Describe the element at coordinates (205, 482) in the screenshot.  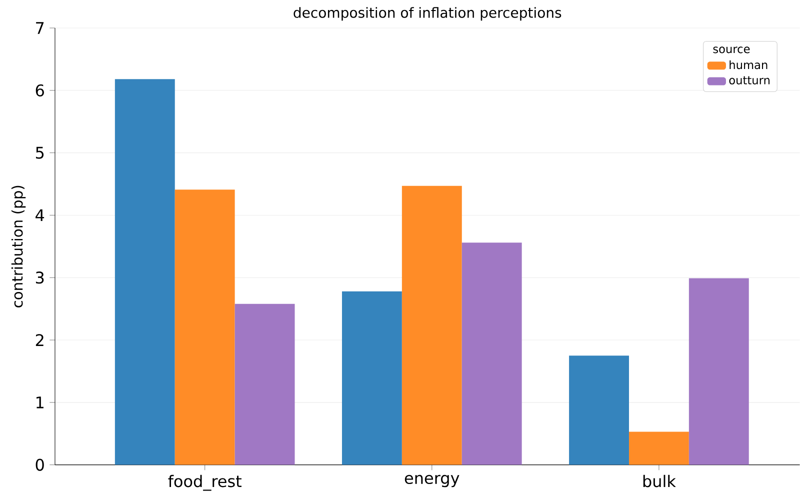
I see `x-tick-label: food_rest` at that location.